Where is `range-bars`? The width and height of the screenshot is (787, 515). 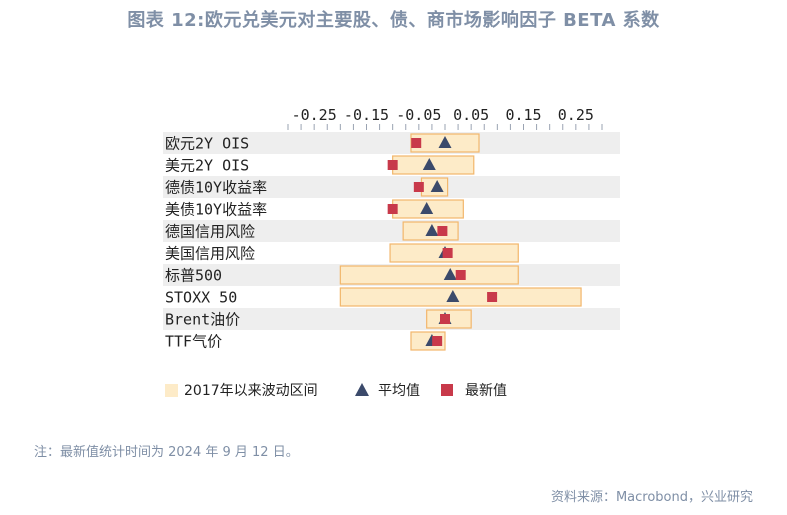 range-bars is located at coordinates (460, 242).